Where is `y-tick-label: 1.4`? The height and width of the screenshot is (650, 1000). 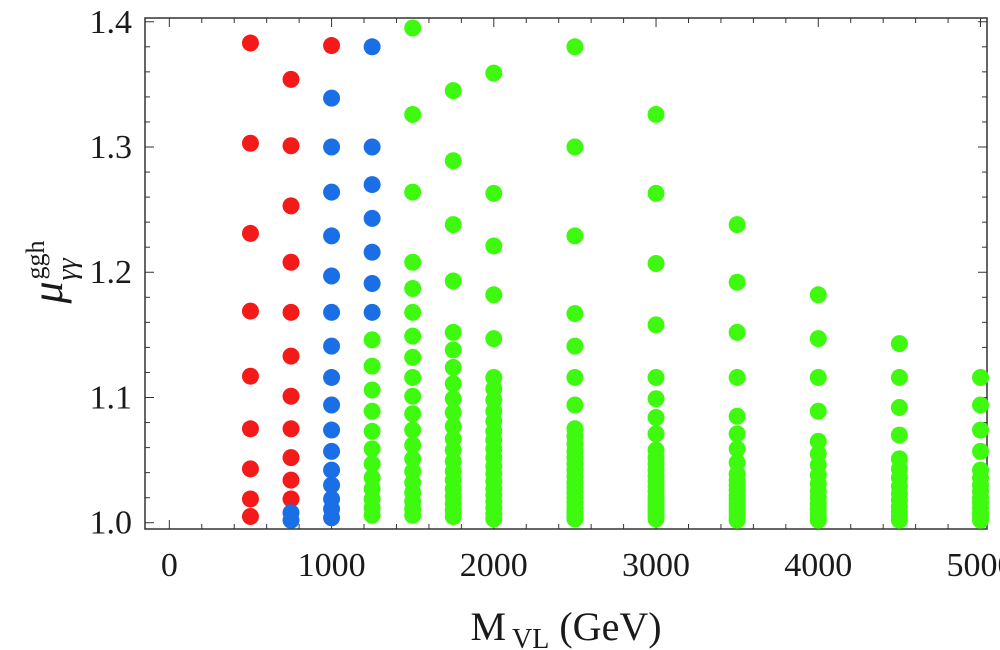
y-tick-label: 1.4 is located at coordinates (111, 22).